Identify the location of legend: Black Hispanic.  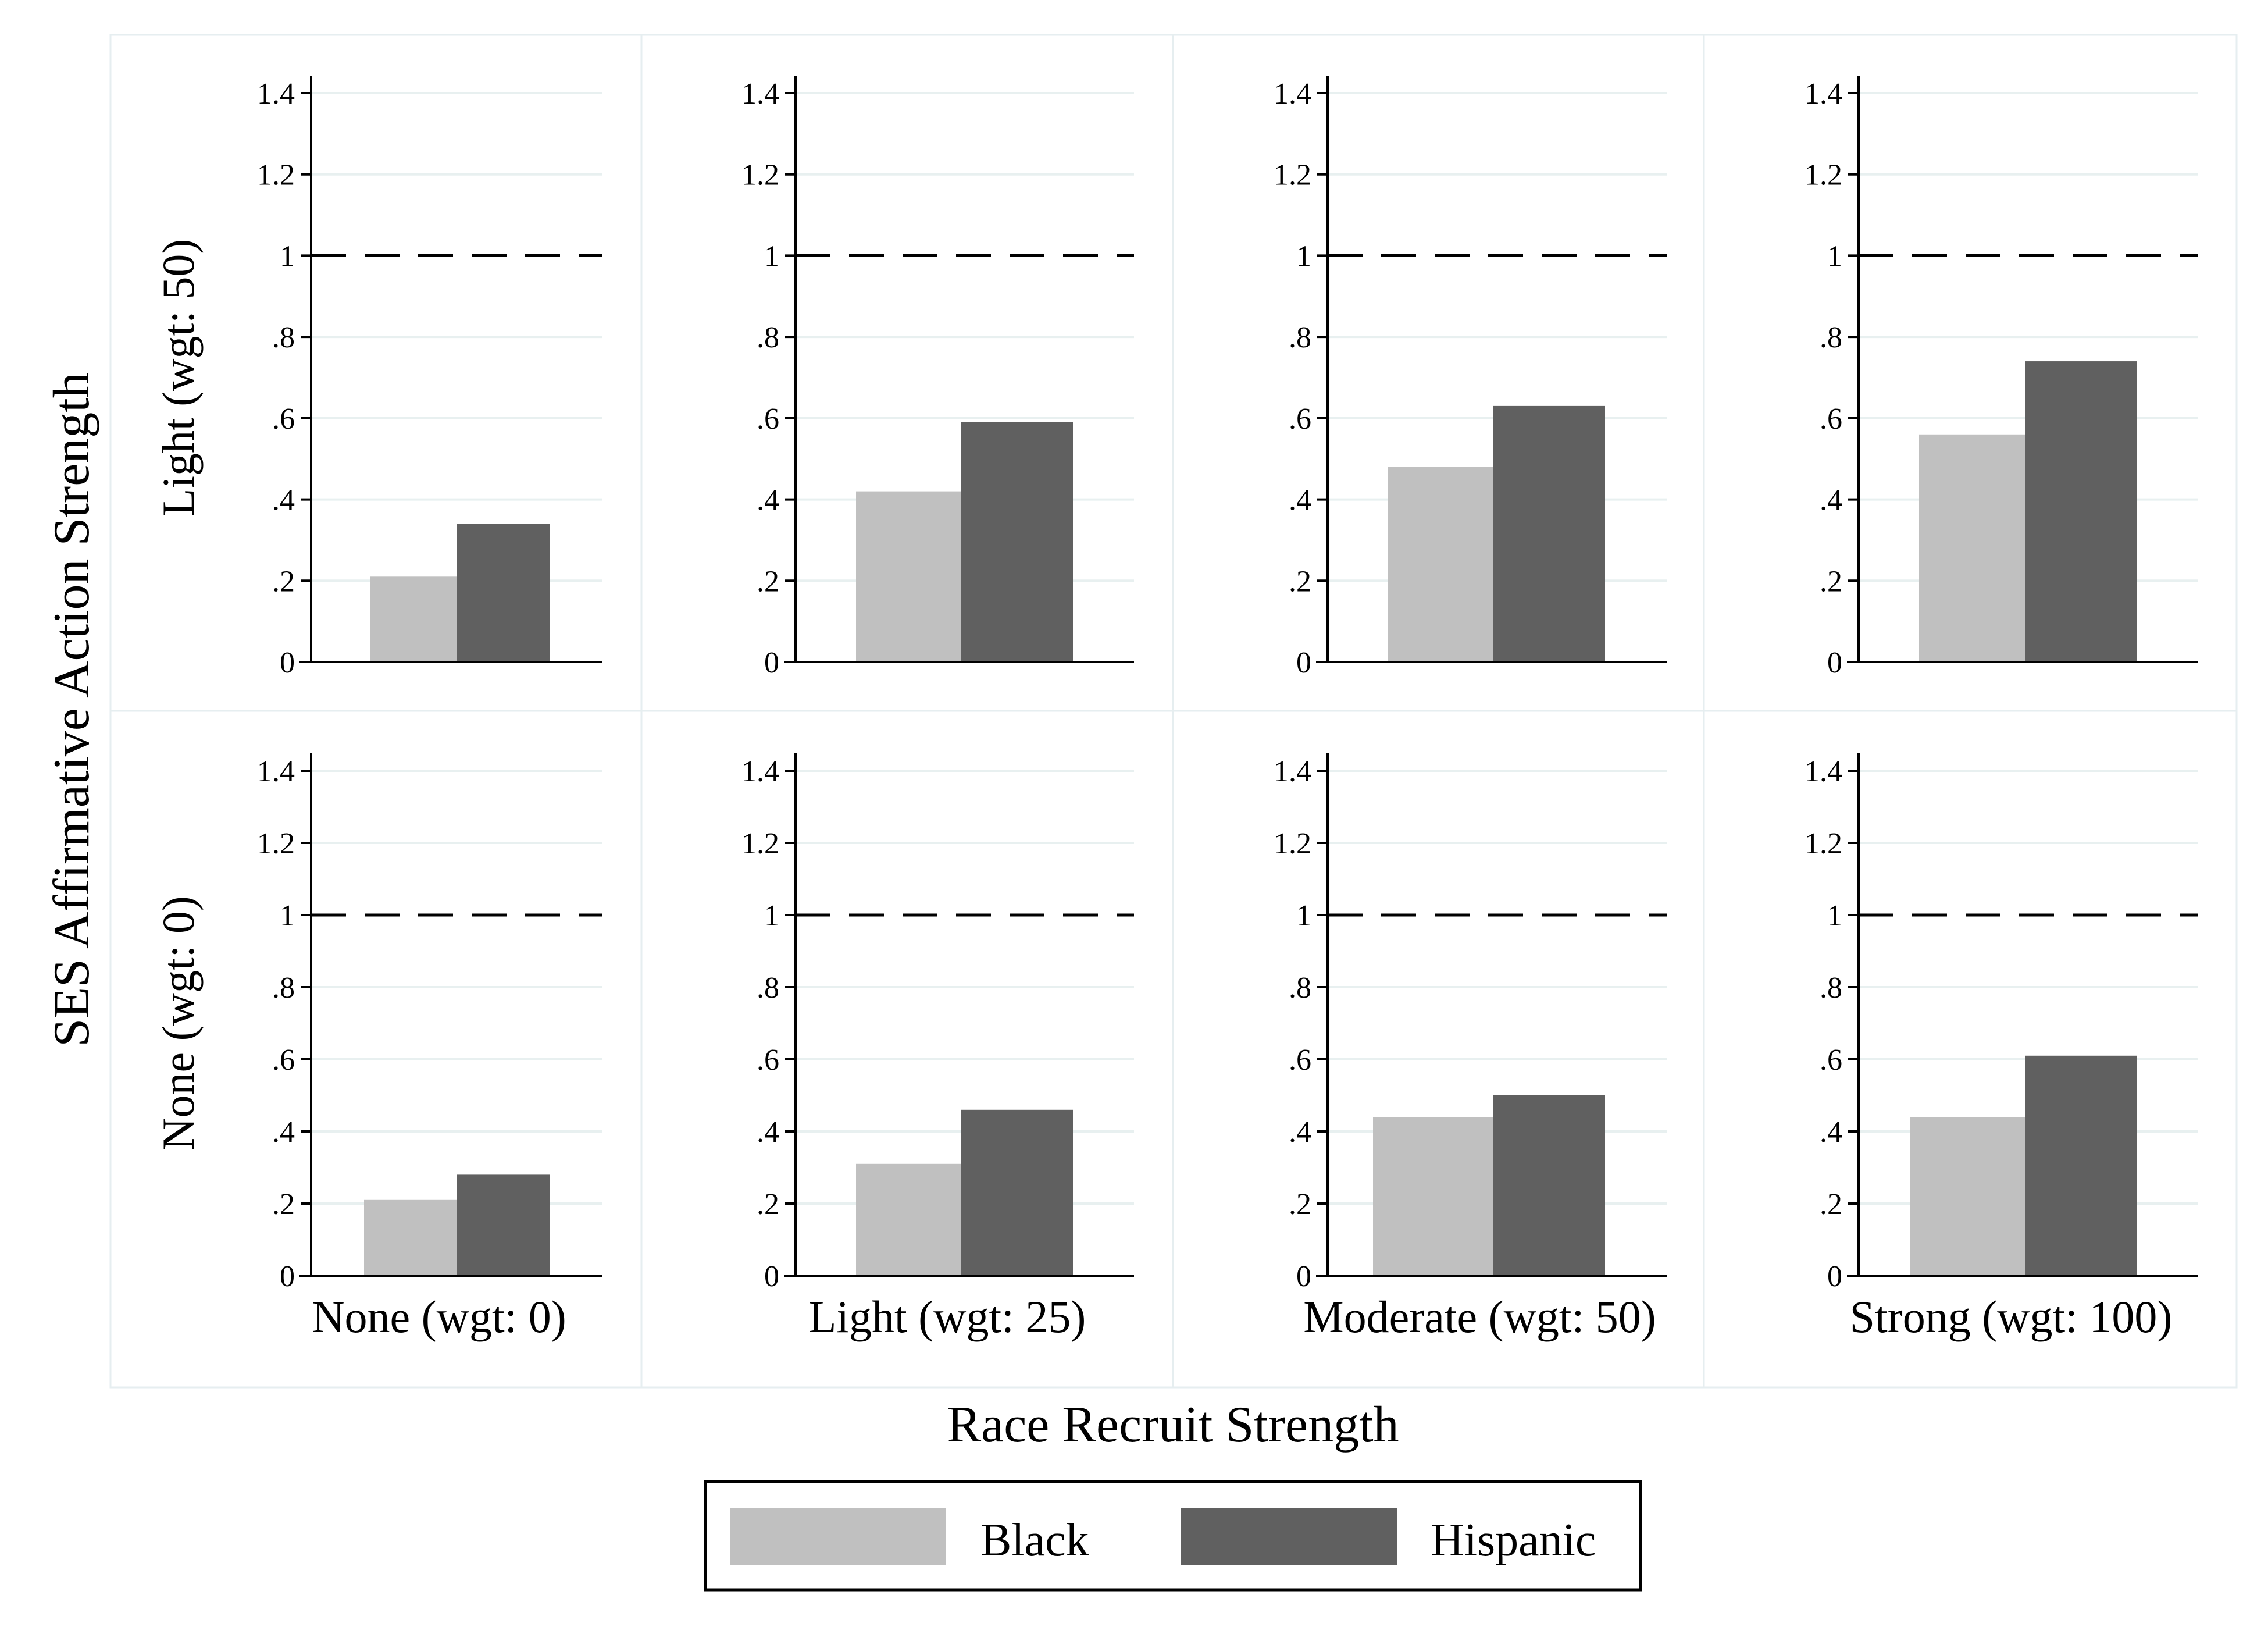
(1173, 1536).